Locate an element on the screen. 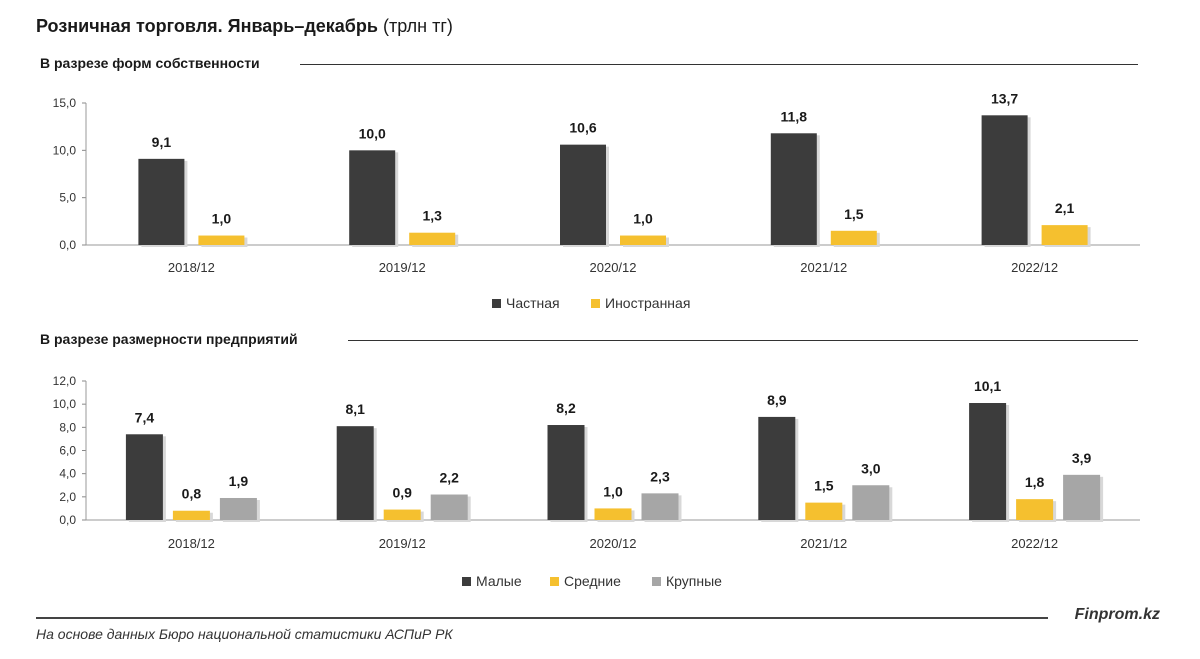  chart-title-unit: (трлн тг) is located at coordinates (418, 26).